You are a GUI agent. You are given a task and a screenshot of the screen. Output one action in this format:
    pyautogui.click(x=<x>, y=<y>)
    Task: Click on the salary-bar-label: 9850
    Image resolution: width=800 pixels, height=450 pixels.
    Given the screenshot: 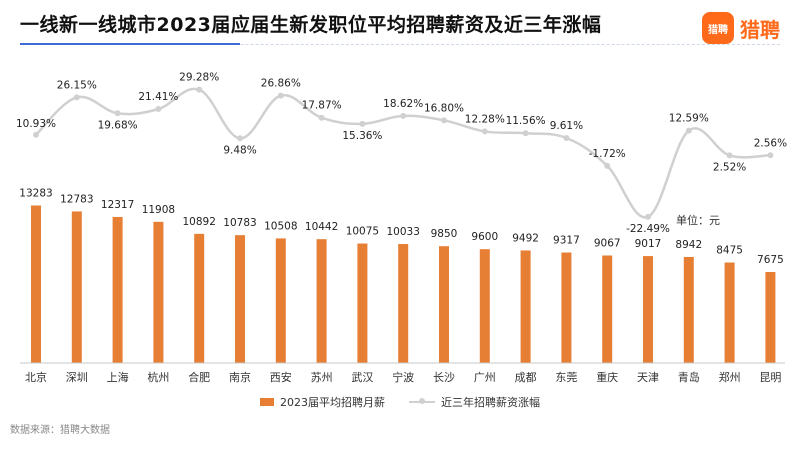 What is the action you would take?
    pyautogui.click(x=444, y=234)
    